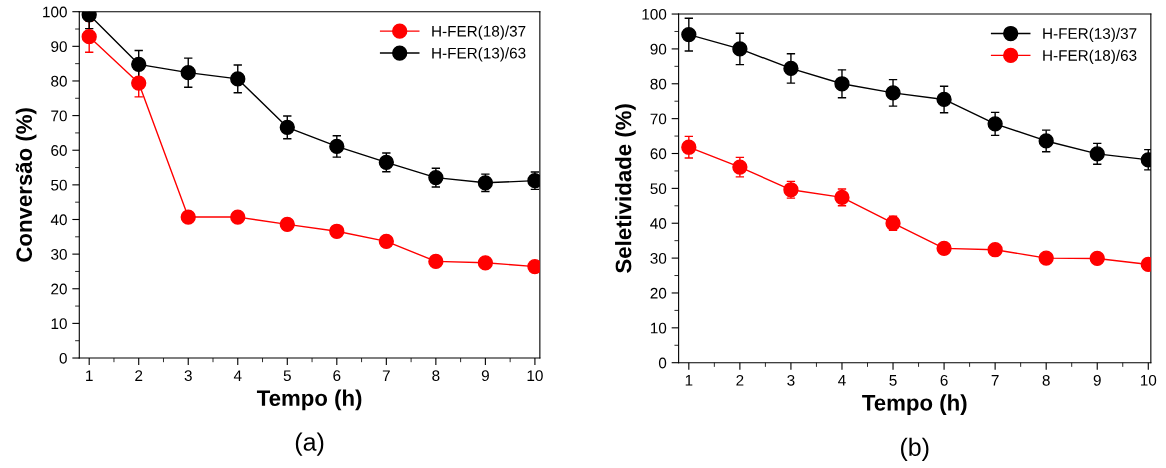 The height and width of the screenshot is (468, 1166). I want to click on y-axis-title: Seletividade (%), so click(625, 188).